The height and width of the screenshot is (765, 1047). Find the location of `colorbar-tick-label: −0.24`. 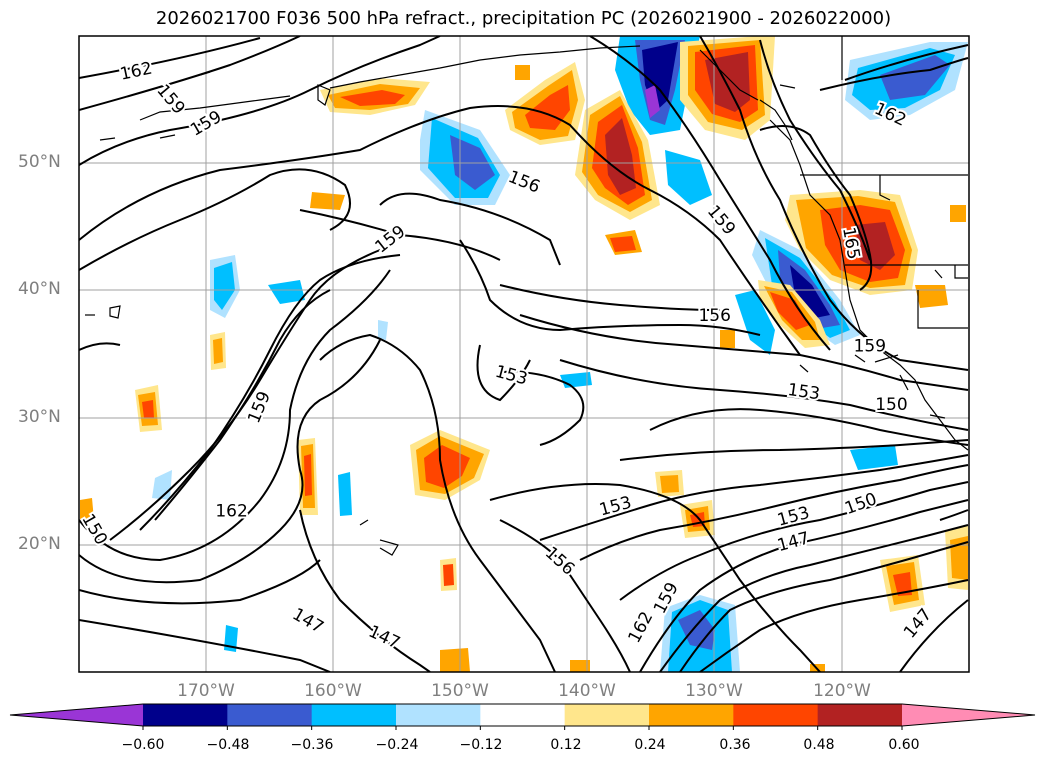

colorbar-tick-label: −0.24 is located at coordinates (397, 745).